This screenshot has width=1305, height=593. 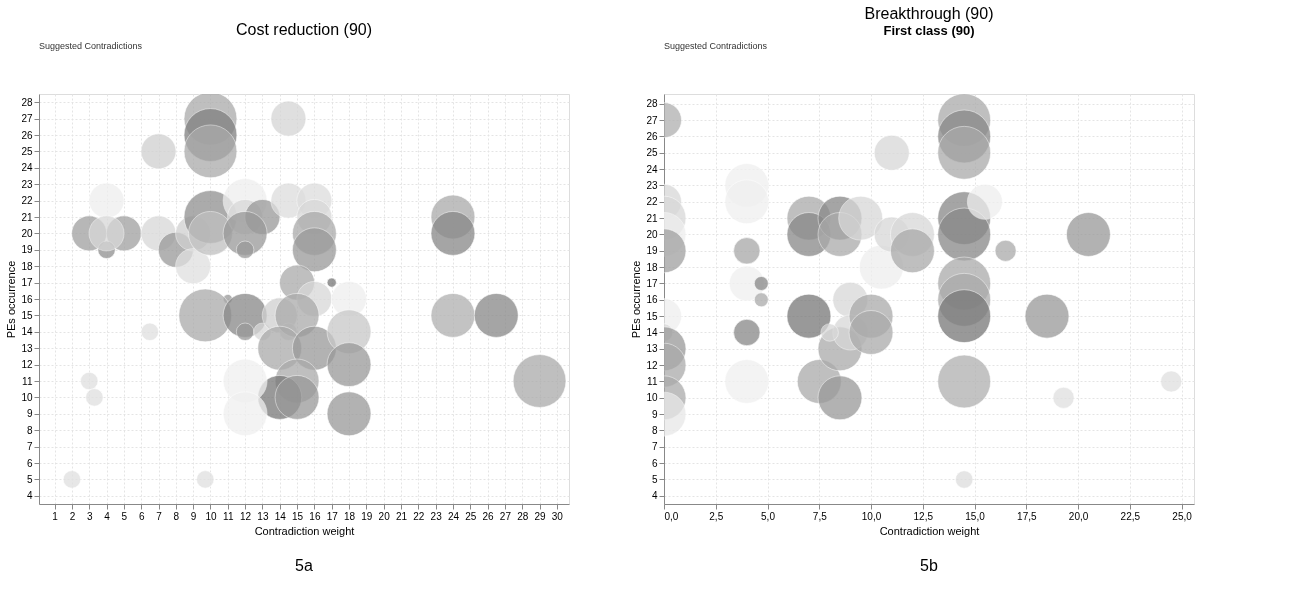 I want to click on x-tick-label: 22,5, so click(x=1130, y=516).